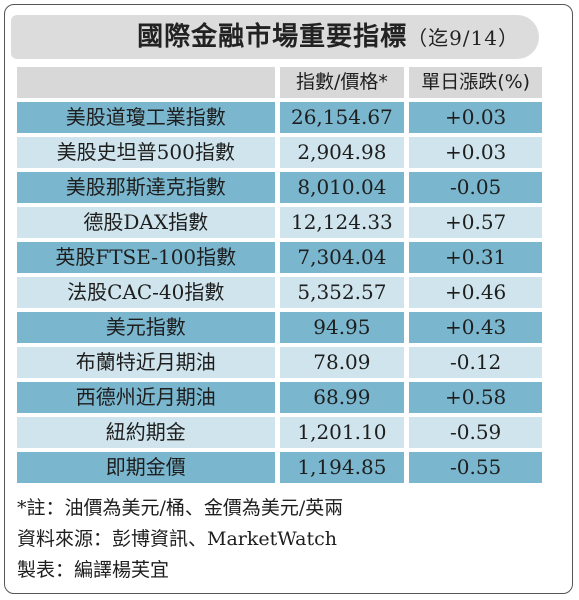 This screenshot has width=579, height=600. Describe the element at coordinates (475, 467) in the screenshot. I see `row-change: -0.55` at that location.